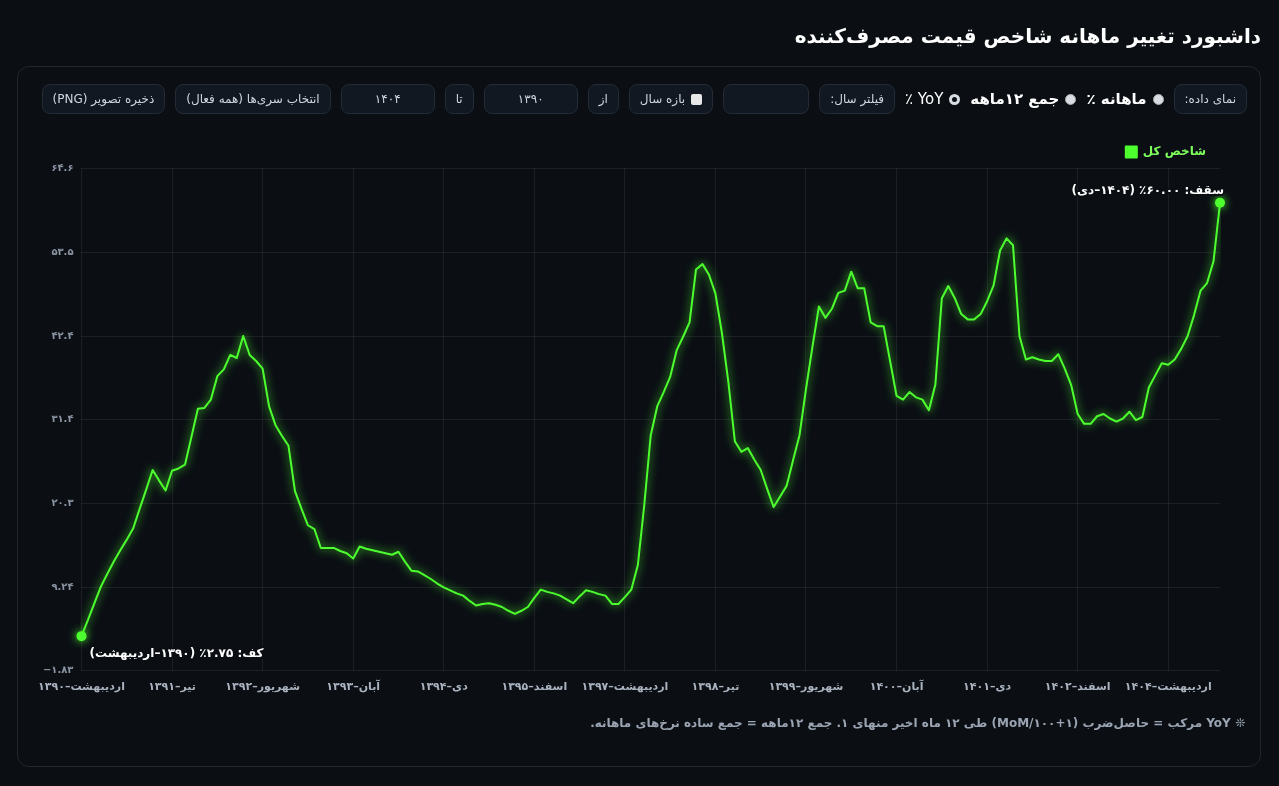  I want to click on save-button: ذخیره تصویر (PNG), so click(103, 99).